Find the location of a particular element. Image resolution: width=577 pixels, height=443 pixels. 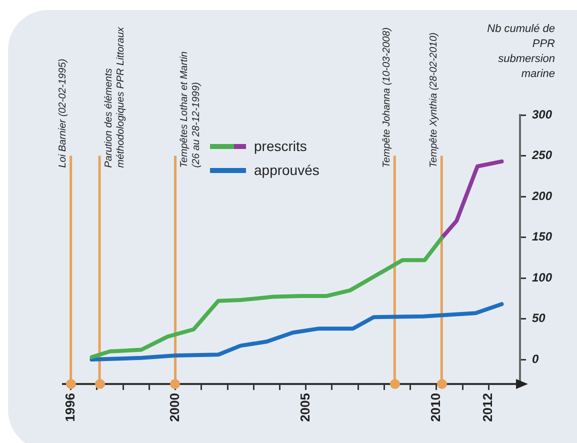

legend-label: prescrits is located at coordinates (280, 146).